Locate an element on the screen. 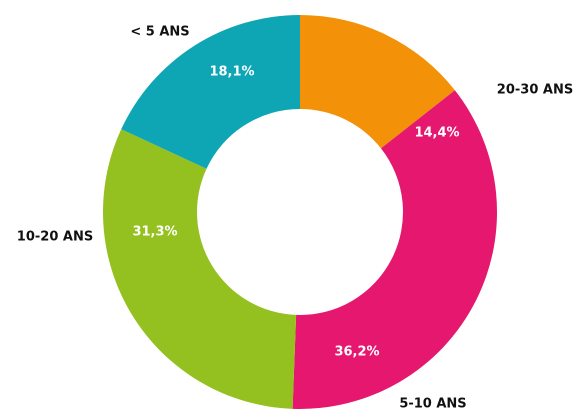 The height and width of the screenshot is (415, 575). value-label: 31,3% is located at coordinates (154, 232).